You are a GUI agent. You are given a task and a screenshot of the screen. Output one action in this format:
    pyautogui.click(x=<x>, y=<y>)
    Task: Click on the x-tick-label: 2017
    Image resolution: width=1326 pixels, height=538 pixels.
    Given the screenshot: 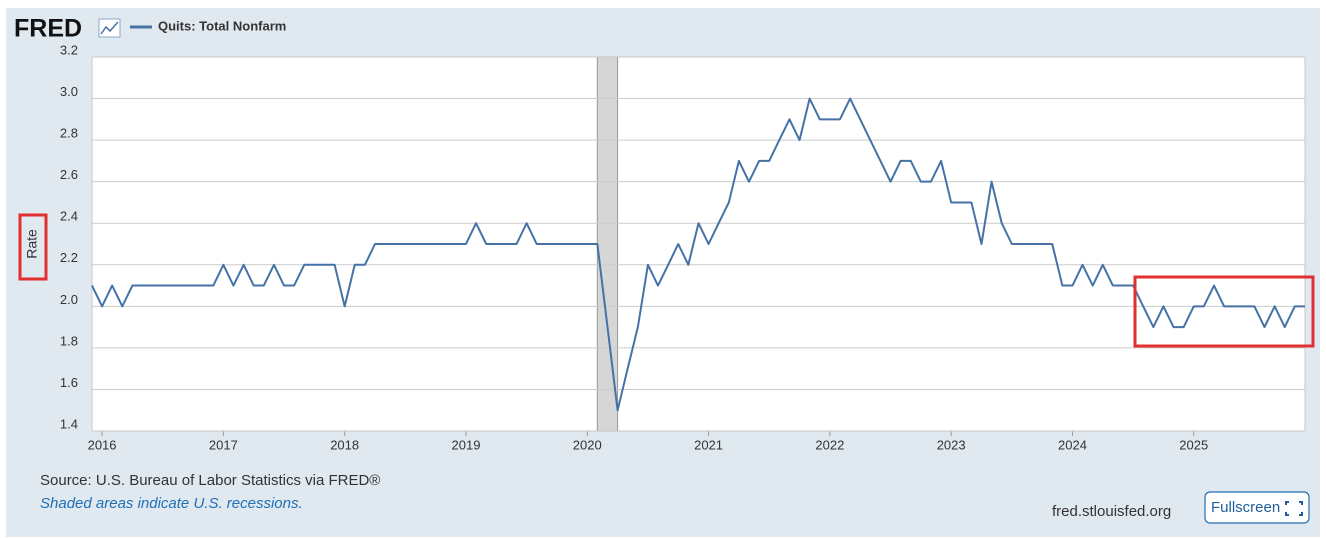 What is the action you would take?
    pyautogui.click(x=223, y=444)
    